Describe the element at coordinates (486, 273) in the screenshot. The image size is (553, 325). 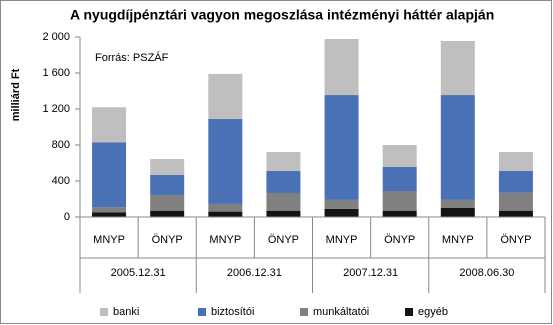
I see `group-label: 2008.06.30` at that location.